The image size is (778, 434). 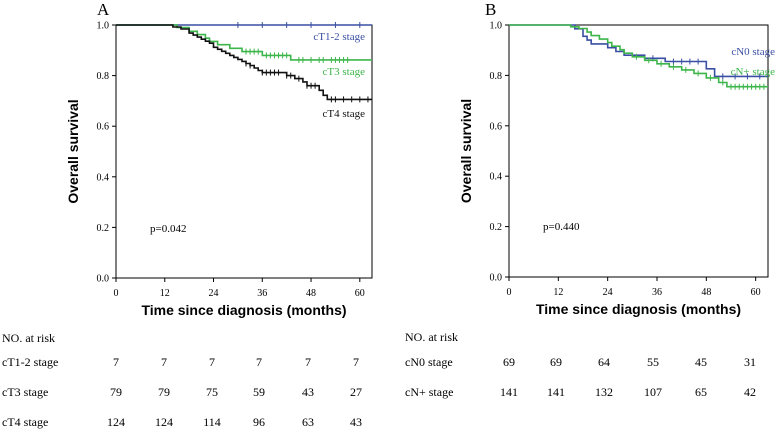 What do you see at coordinates (750, 392) in the screenshot?
I see `risk-table-cell: 42` at bounding box center [750, 392].